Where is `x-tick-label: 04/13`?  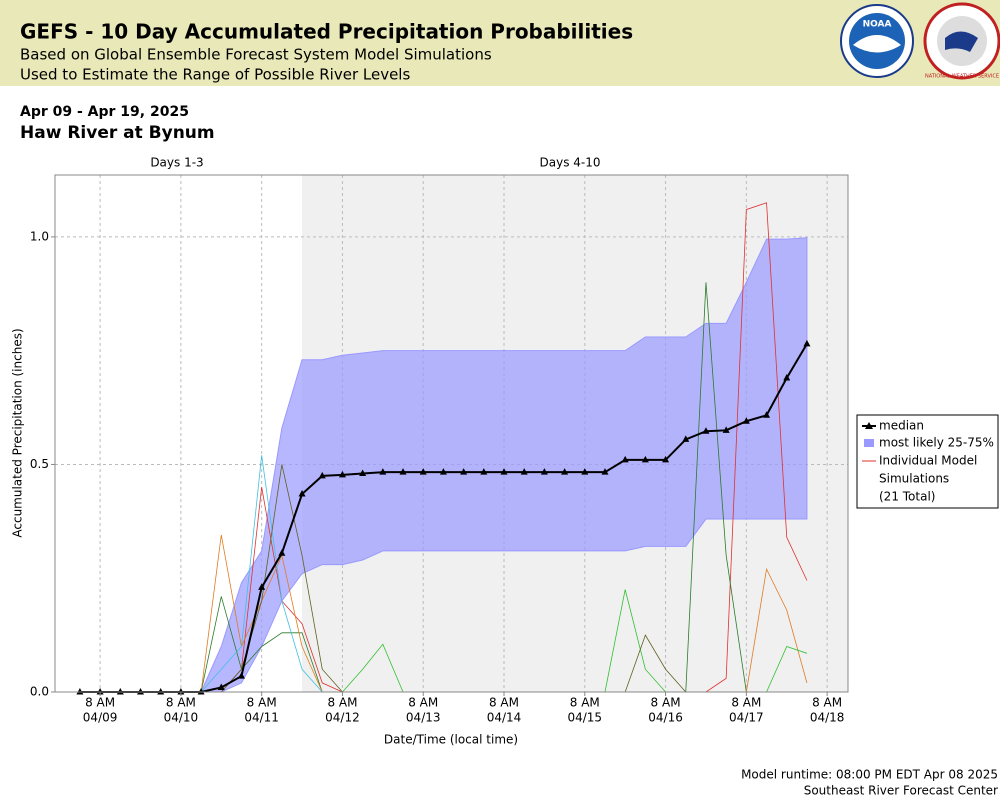
x-tick-label: 04/13 is located at coordinates (423, 718).